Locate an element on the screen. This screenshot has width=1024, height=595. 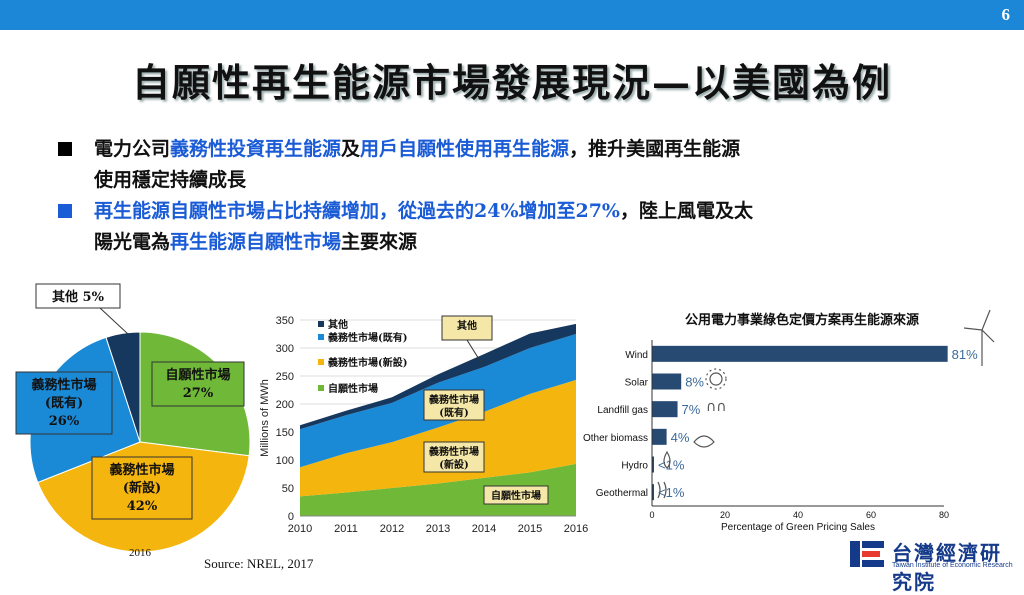
x-axis-label: Percentage of Green Pricing Sales is located at coordinates (798, 527).